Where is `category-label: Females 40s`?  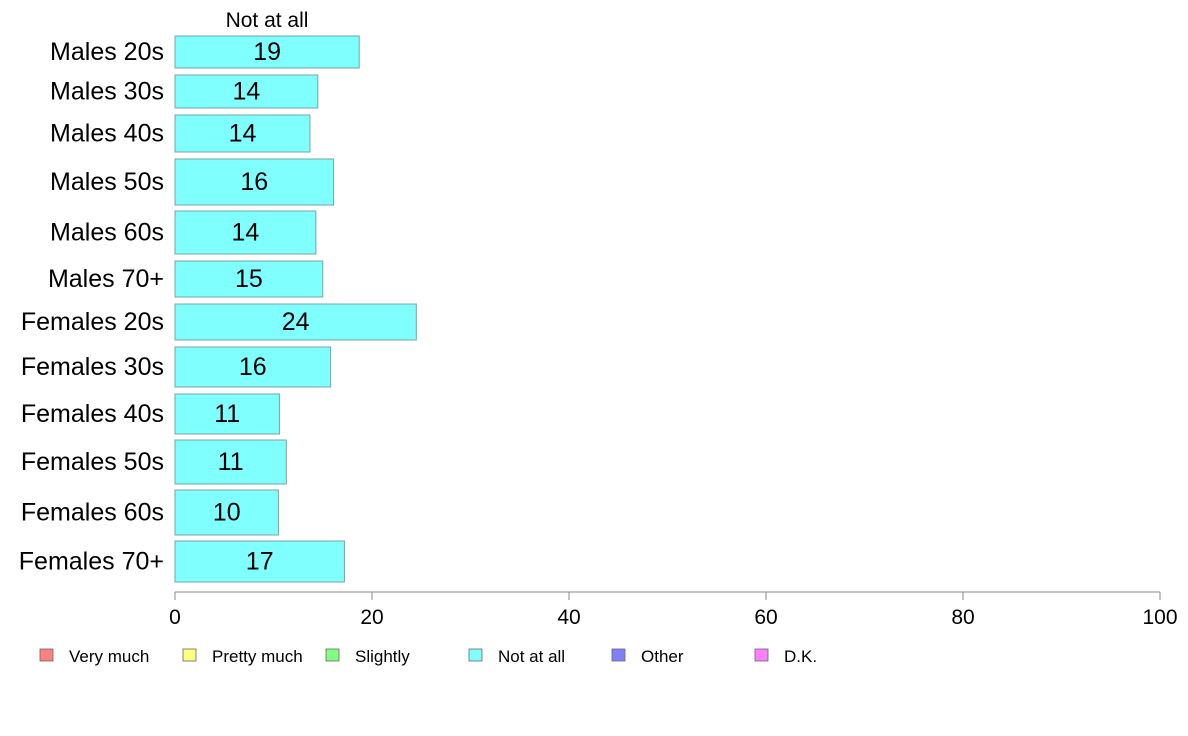 category-label: Females 40s is located at coordinates (92, 414).